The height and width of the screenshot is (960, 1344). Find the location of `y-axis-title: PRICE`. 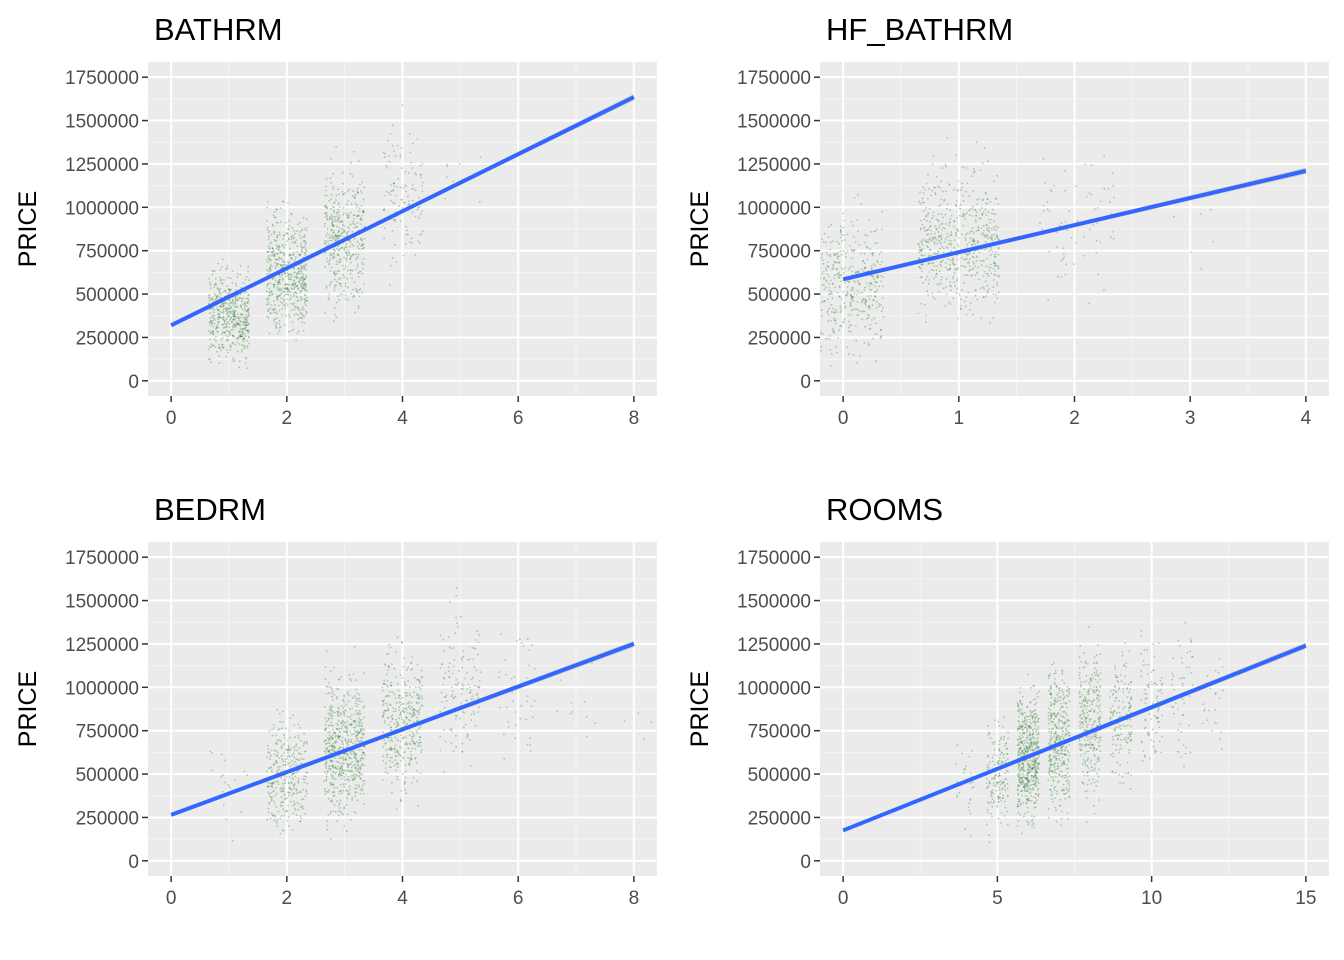

y-axis-title: PRICE is located at coordinates (28, 709).